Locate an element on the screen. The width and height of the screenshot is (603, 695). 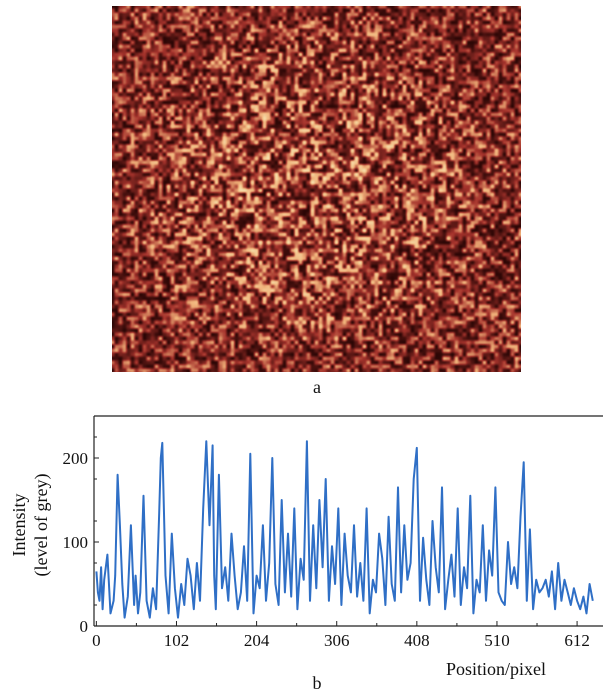
y-tick-label: 100 is located at coordinates (76, 542).